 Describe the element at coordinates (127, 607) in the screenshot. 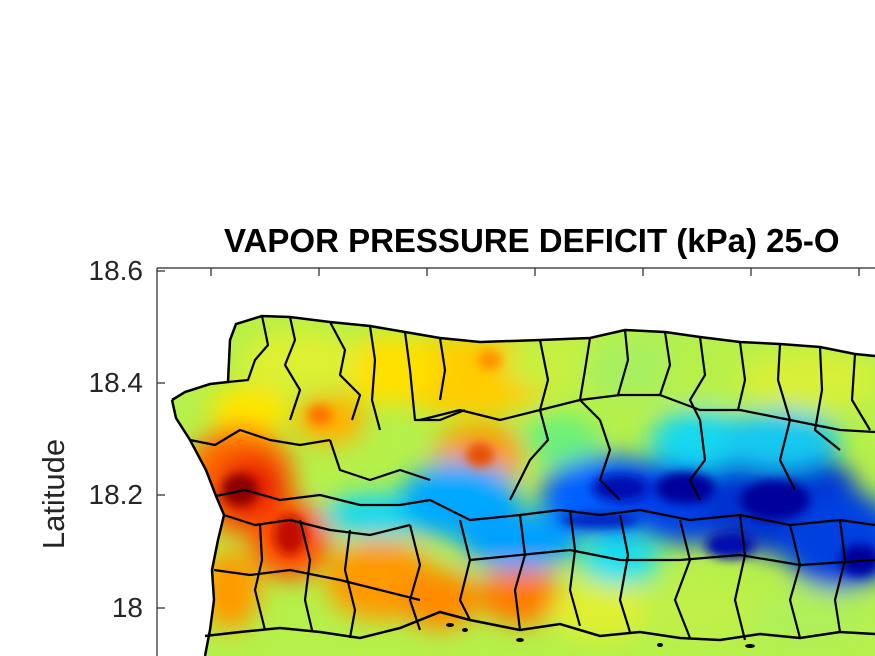

I see `y-tick-label: 18` at that location.